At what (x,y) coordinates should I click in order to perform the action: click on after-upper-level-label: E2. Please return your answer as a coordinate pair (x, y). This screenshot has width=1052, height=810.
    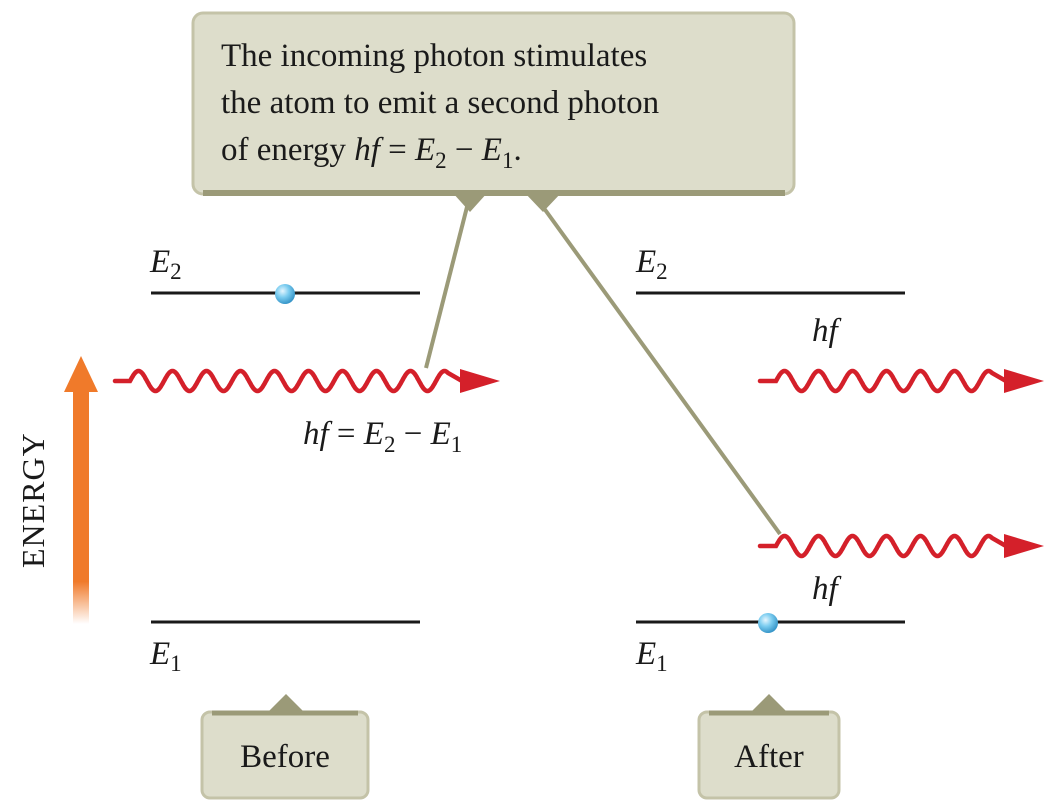
    Looking at the image, I should click on (651, 264).